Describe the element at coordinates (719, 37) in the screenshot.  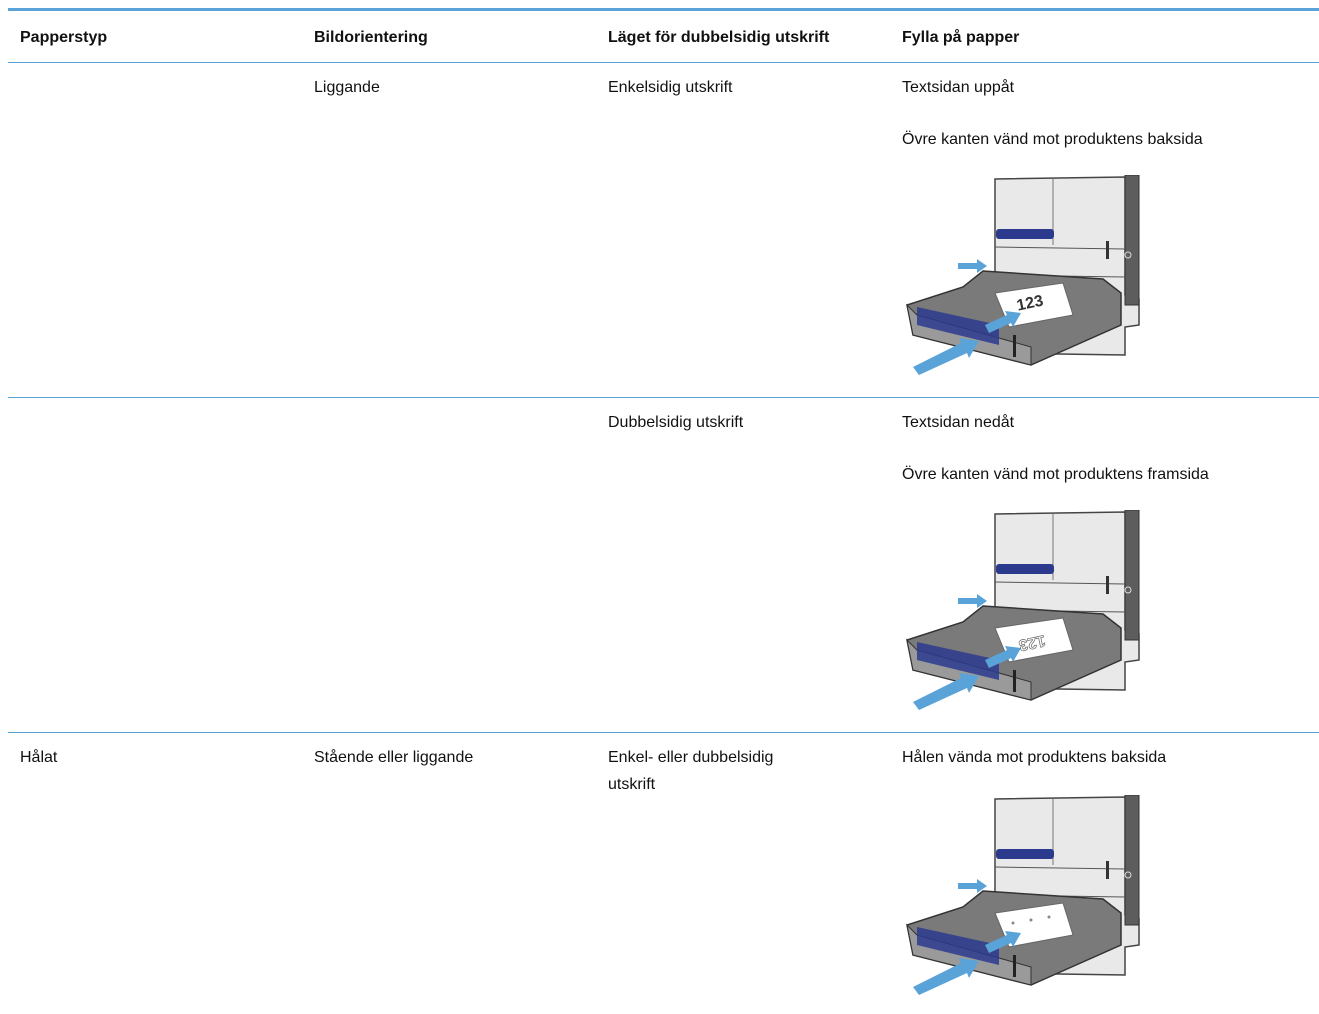
I see `header-cell: Läget för dubbelsidig utskrift` at that location.